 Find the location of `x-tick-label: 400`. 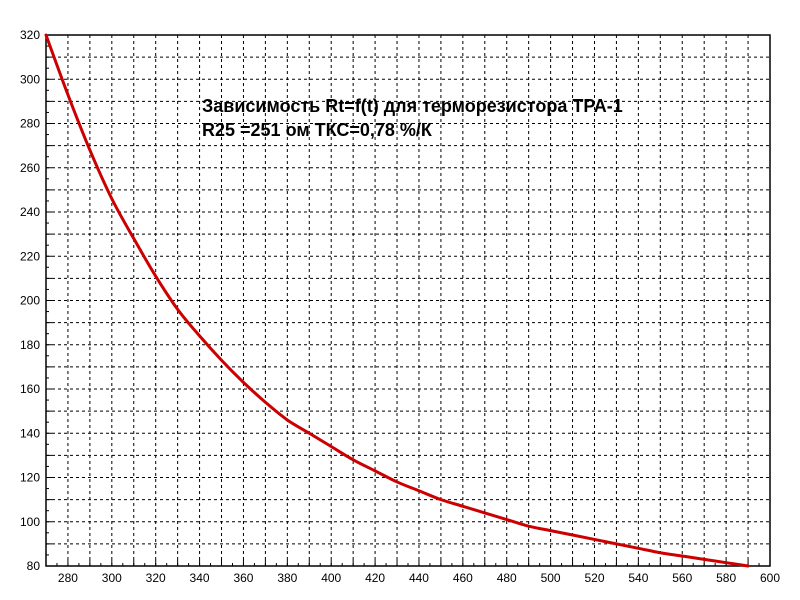

x-tick-label: 400 is located at coordinates (331, 578).